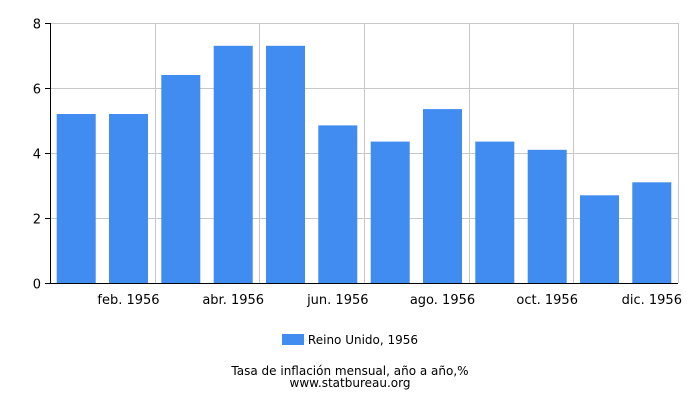  What do you see at coordinates (128, 300) in the screenshot?
I see `x-tick-label: feb. 1956` at bounding box center [128, 300].